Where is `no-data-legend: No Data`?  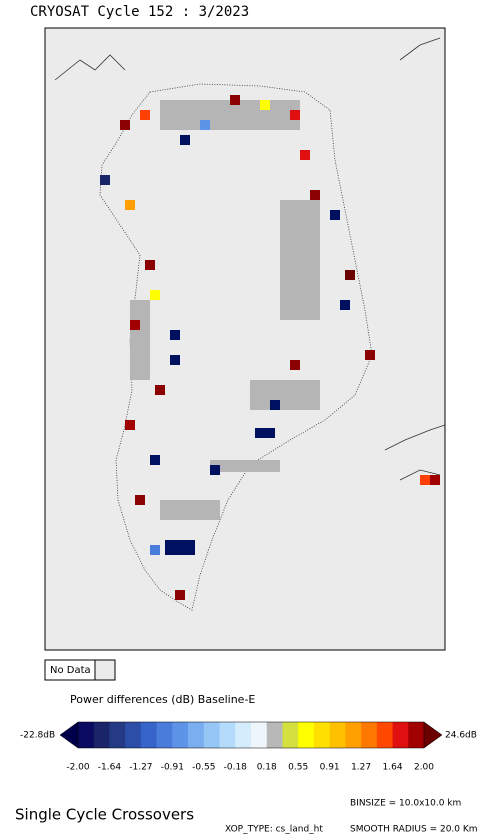
no-data-legend: No Data is located at coordinates (80, 670).